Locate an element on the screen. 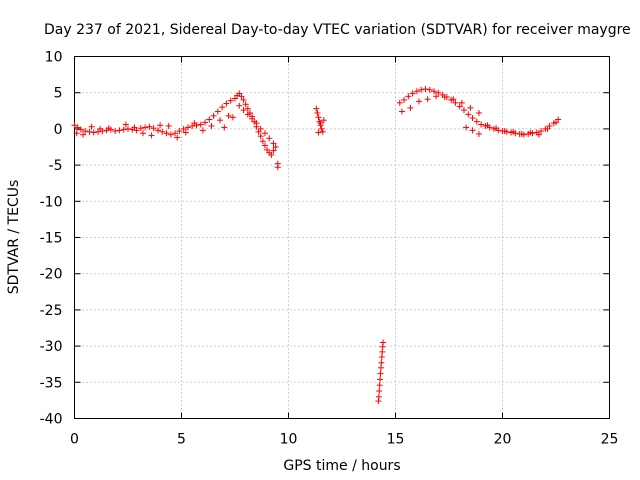 This screenshot has height=480, width=640. x-tick-label: 0 is located at coordinates (74, 440).